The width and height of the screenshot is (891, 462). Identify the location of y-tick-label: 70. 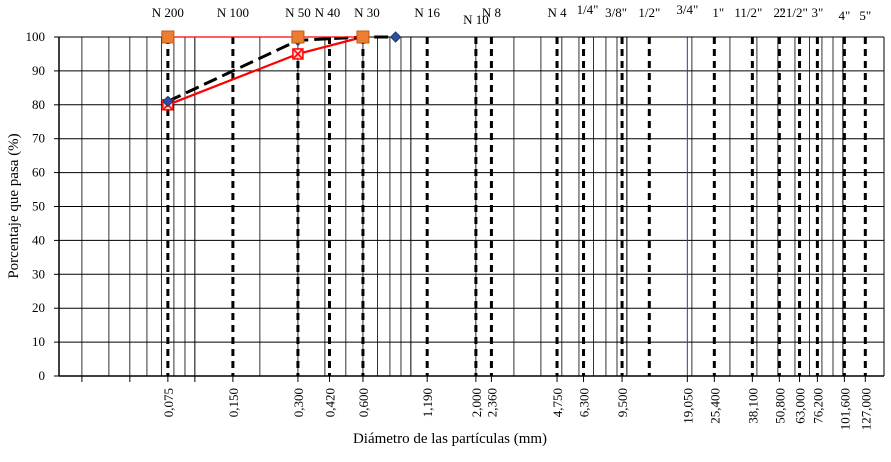
(38, 138).